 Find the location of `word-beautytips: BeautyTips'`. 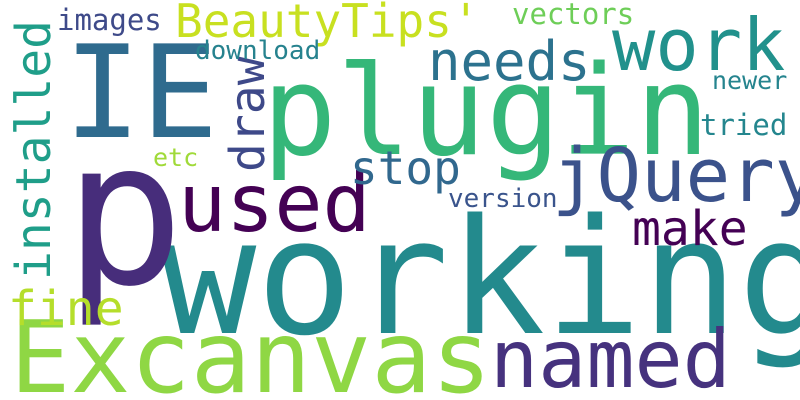

word-beautytips: BeautyTips' is located at coordinates (327, 24).